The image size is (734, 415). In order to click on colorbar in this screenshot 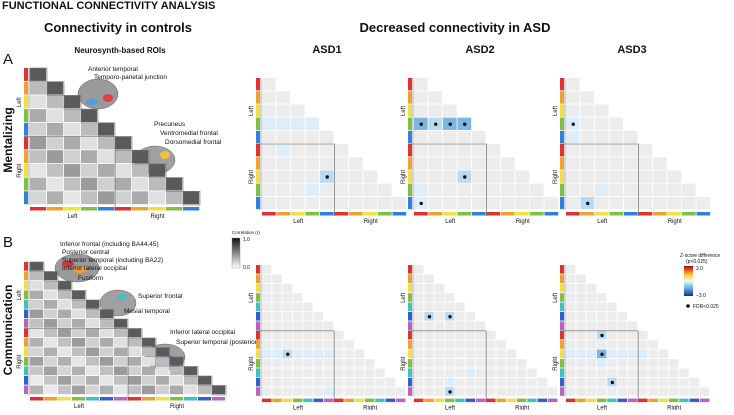, I will do `click(688, 281)`.